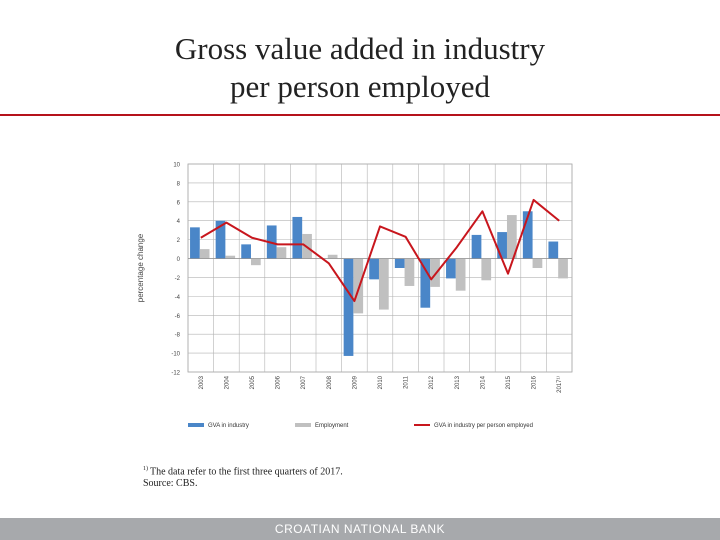 The height and width of the screenshot is (540, 720). Describe the element at coordinates (330, 382) in the screenshot. I see `x-tick-label: 2008` at that location.